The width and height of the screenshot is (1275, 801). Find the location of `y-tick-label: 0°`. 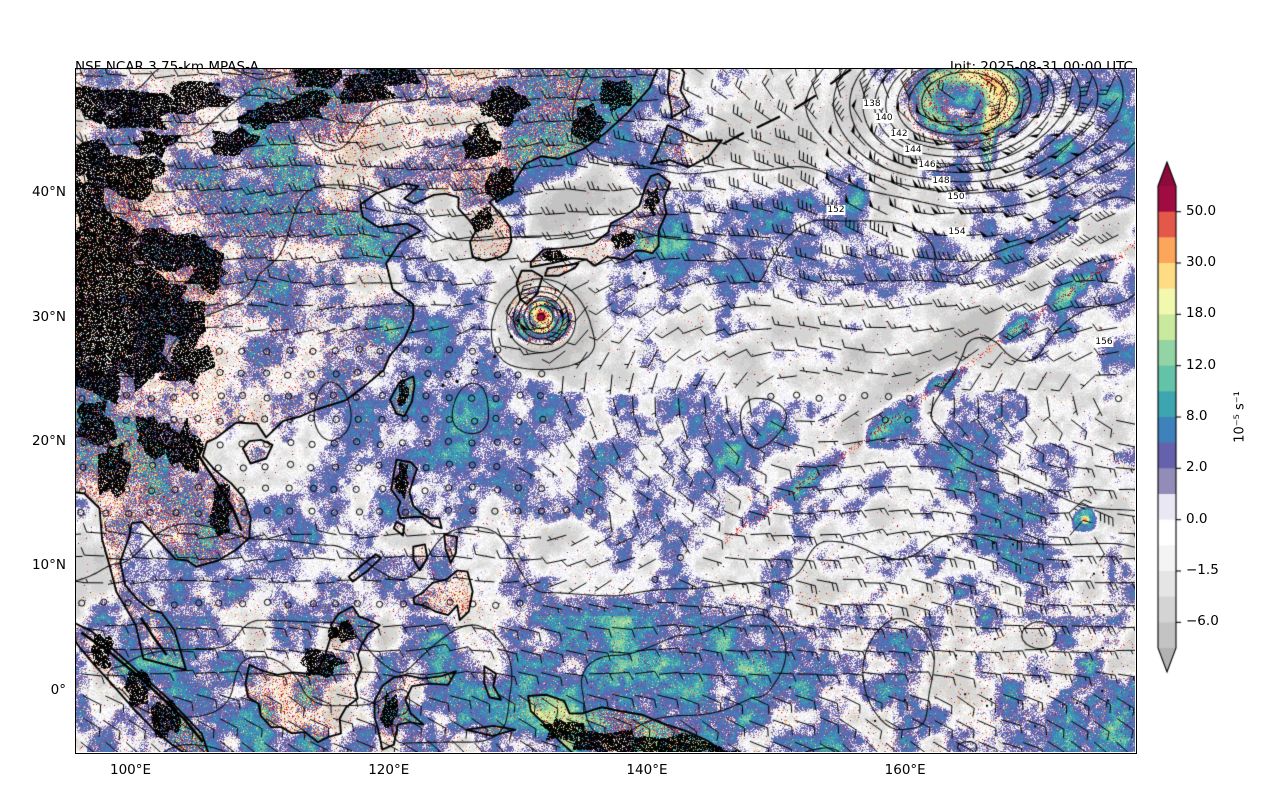

y-tick-label: 0° is located at coordinates (58, 689).